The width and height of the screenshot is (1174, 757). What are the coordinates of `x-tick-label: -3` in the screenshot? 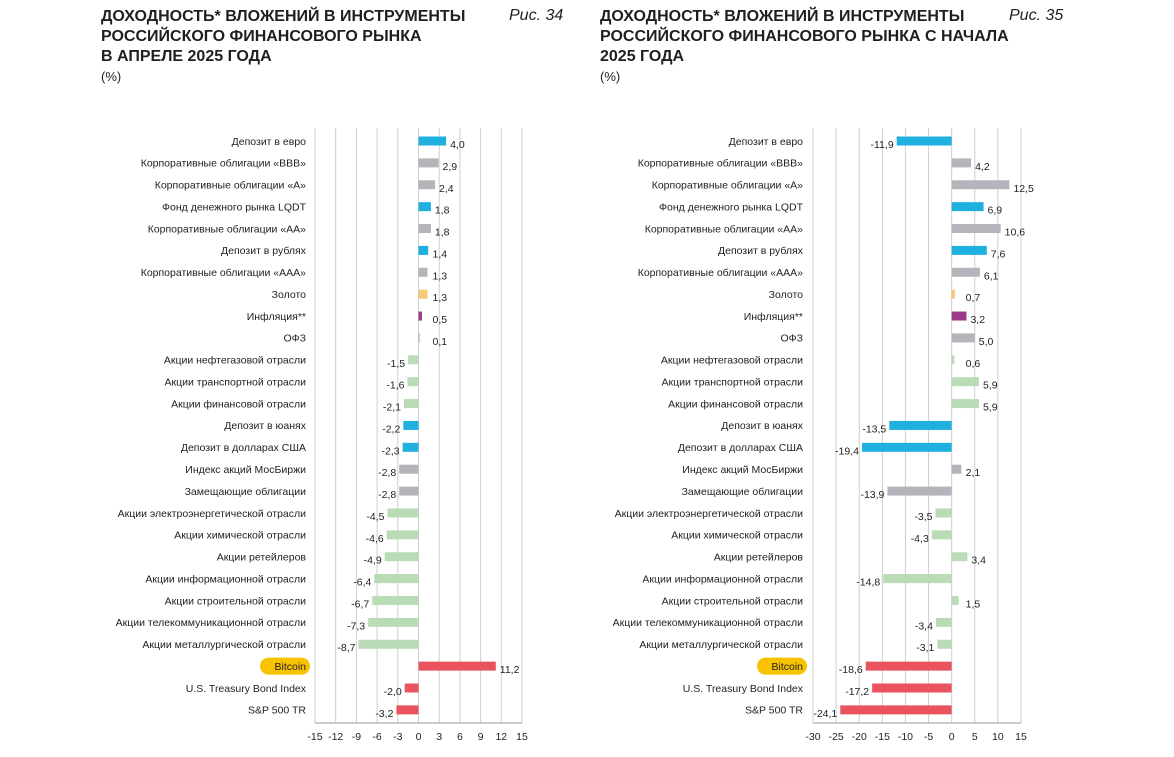 It's located at (397, 737).